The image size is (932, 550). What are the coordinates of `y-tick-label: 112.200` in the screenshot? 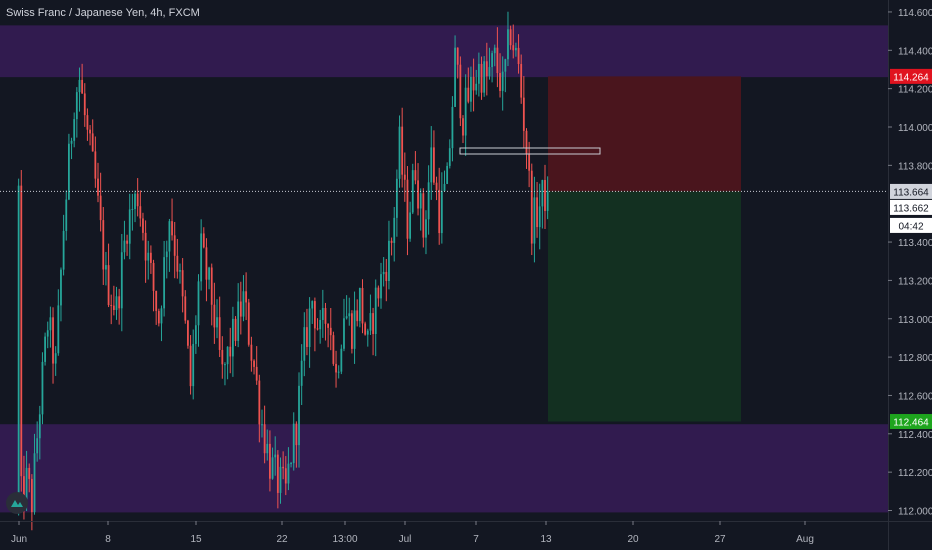 It's located at (915, 473).